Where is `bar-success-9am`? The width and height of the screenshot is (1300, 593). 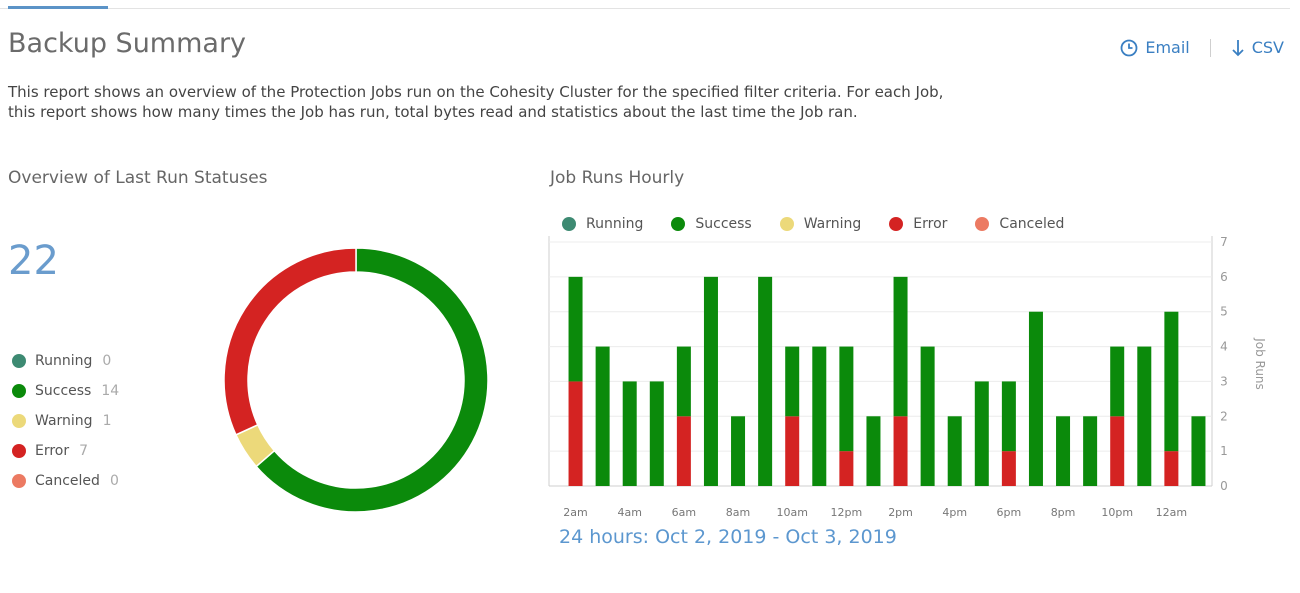 bar-success-9am is located at coordinates (765, 381).